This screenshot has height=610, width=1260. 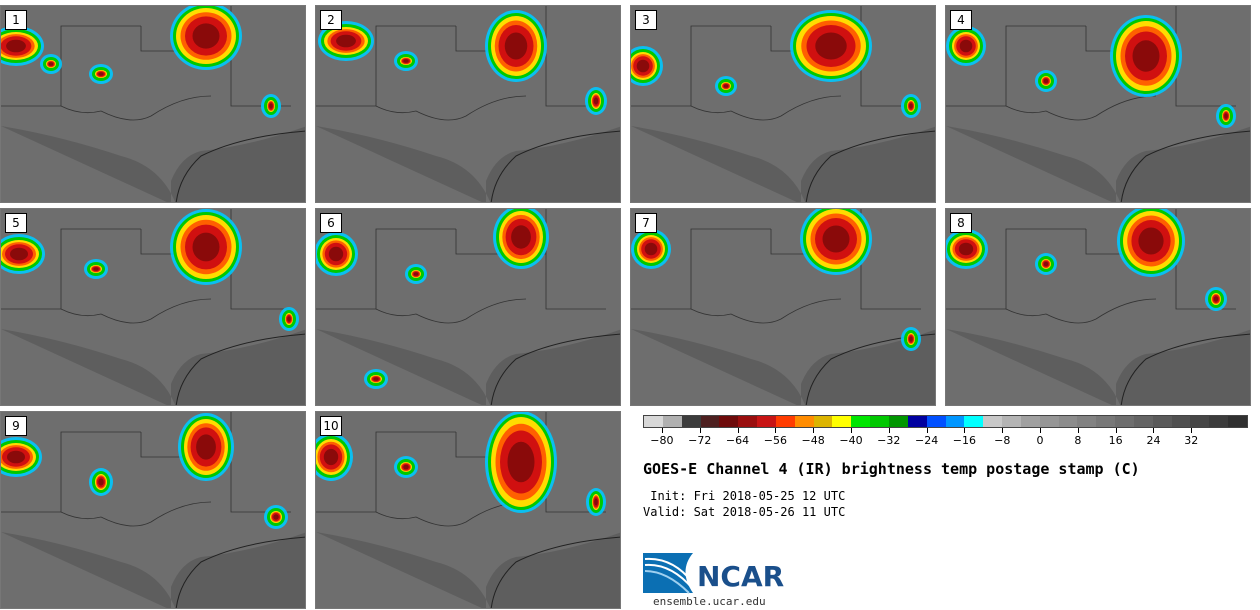 I want to click on colorbar-tick-label: −16, so click(x=964, y=440).